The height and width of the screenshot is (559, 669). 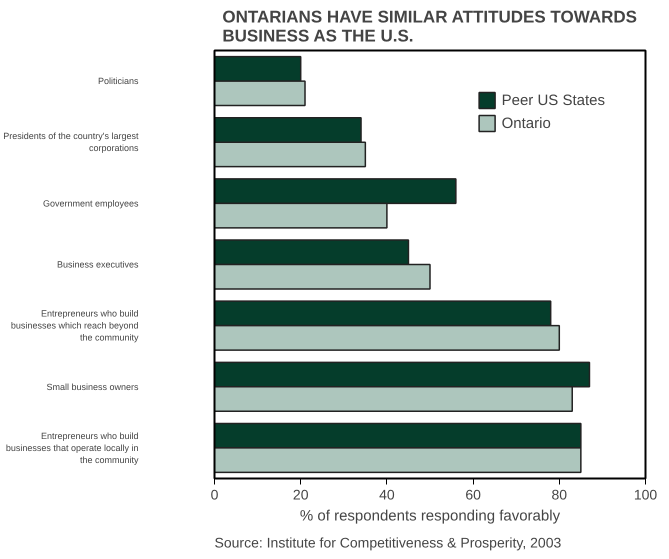 What do you see at coordinates (72, 447) in the screenshot?
I see `y-tick-label: Entrepreneurs who build businesses that operate locally in the community` at bounding box center [72, 447].